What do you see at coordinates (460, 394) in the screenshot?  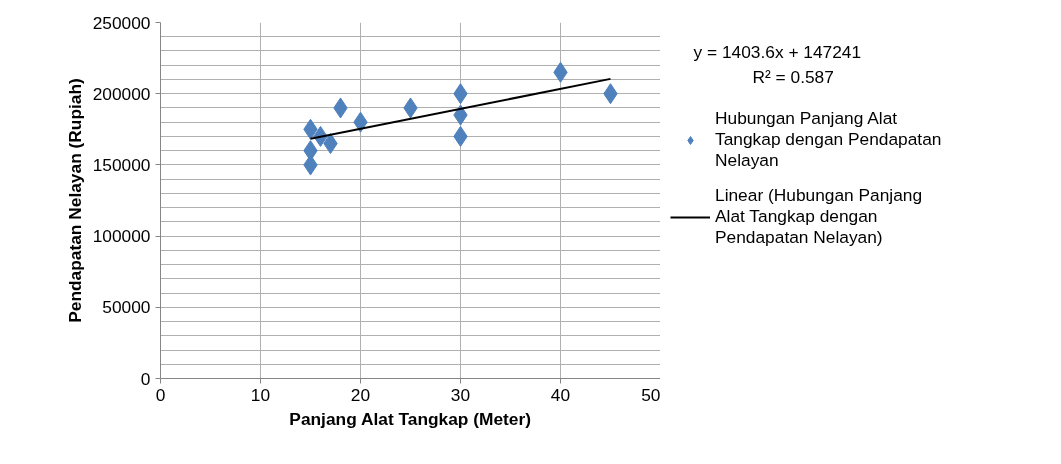 I see `x-tick-label: 30` at bounding box center [460, 394].